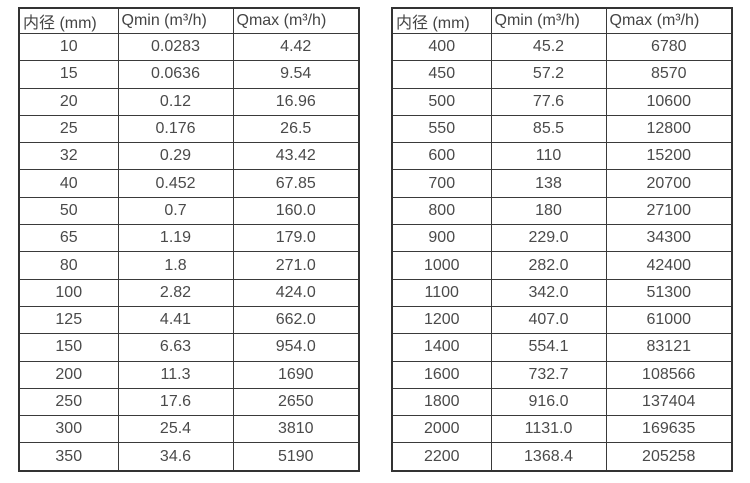 Image resolution: width=750 pixels, height=483 pixels. I want to click on table-row: 250 17.6 2650, so click(189, 402).